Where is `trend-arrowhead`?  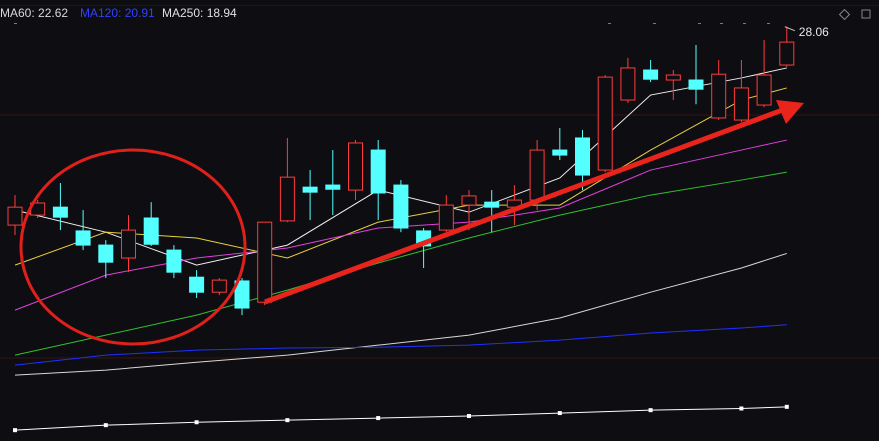
trend-arrowhead is located at coordinates (790, 112).